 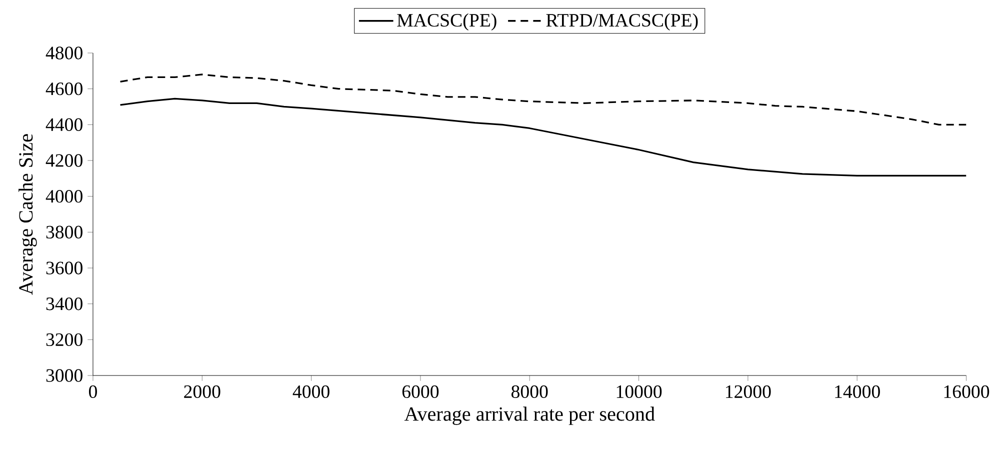 I want to click on y-axis-title: Average Cache Size, so click(x=27, y=215).